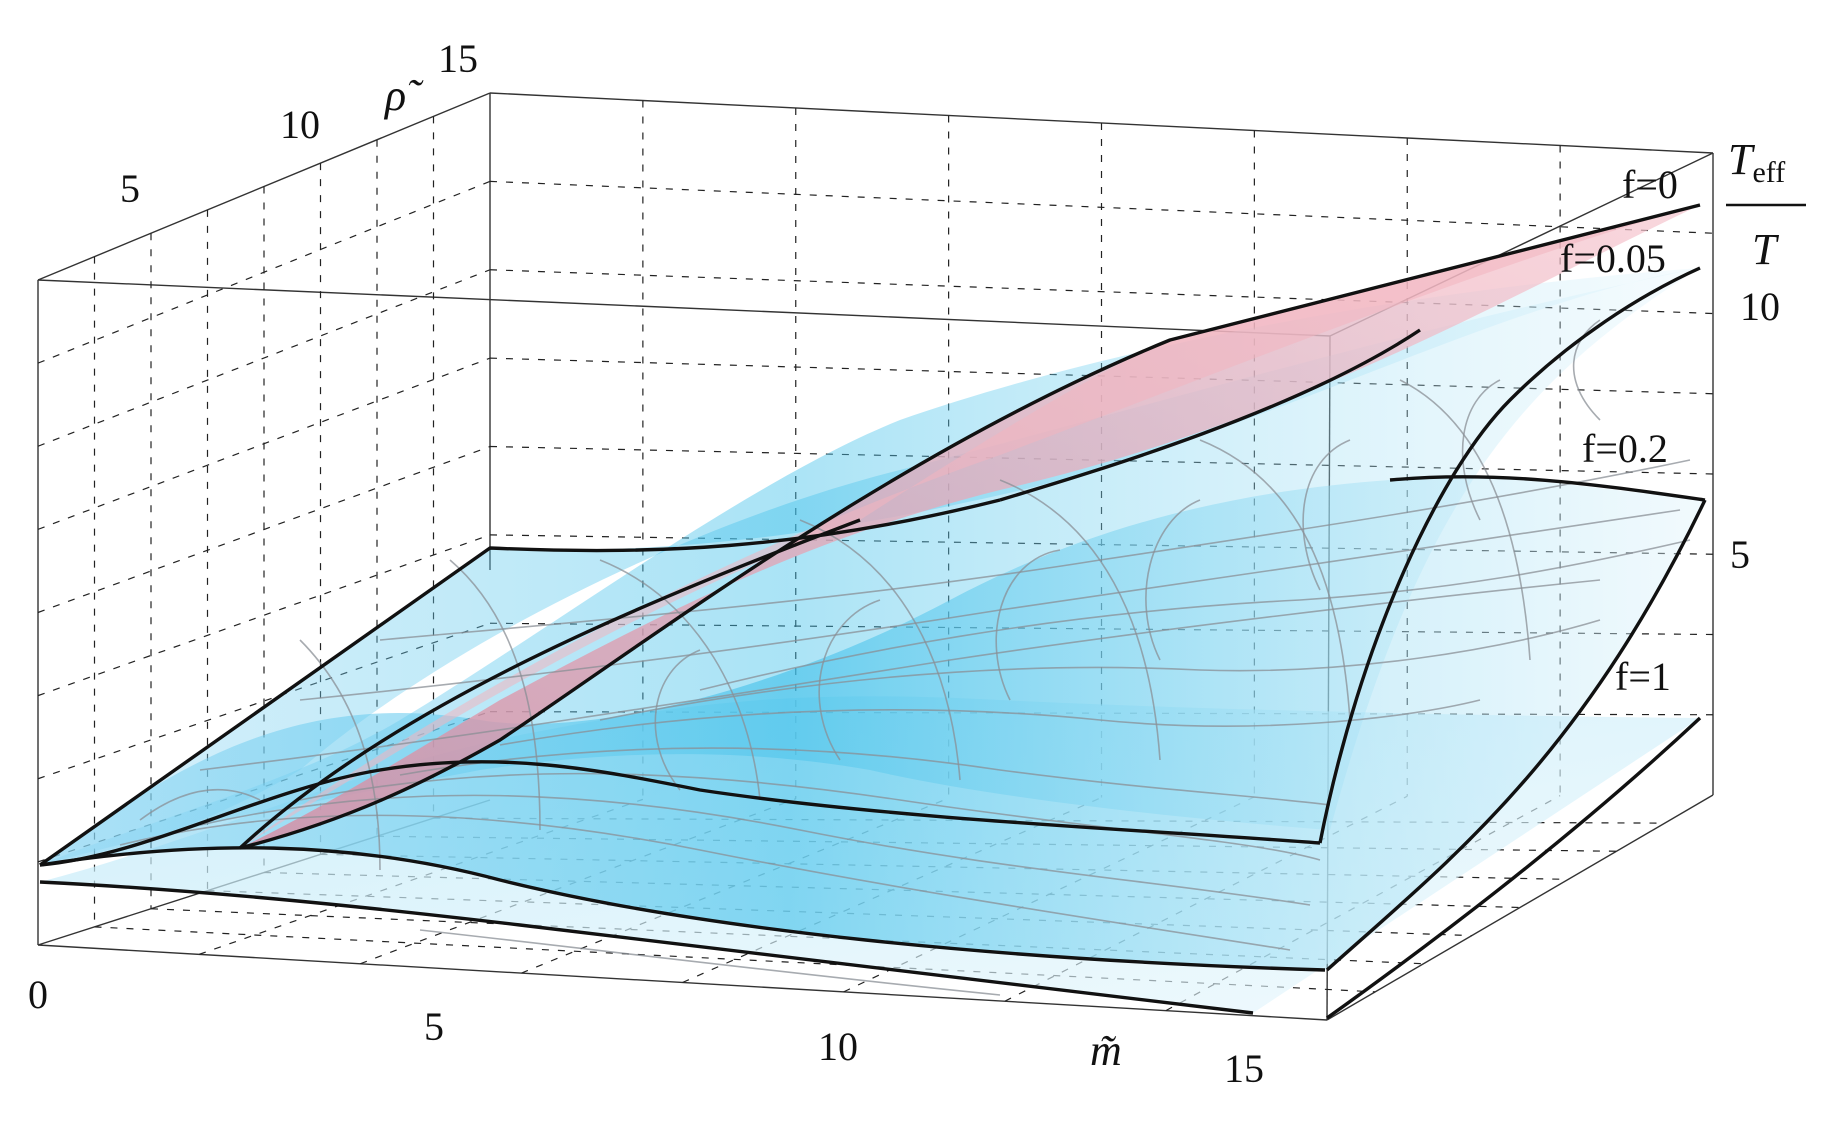  I want to click on x-tick-10: 10, so click(838, 1046).